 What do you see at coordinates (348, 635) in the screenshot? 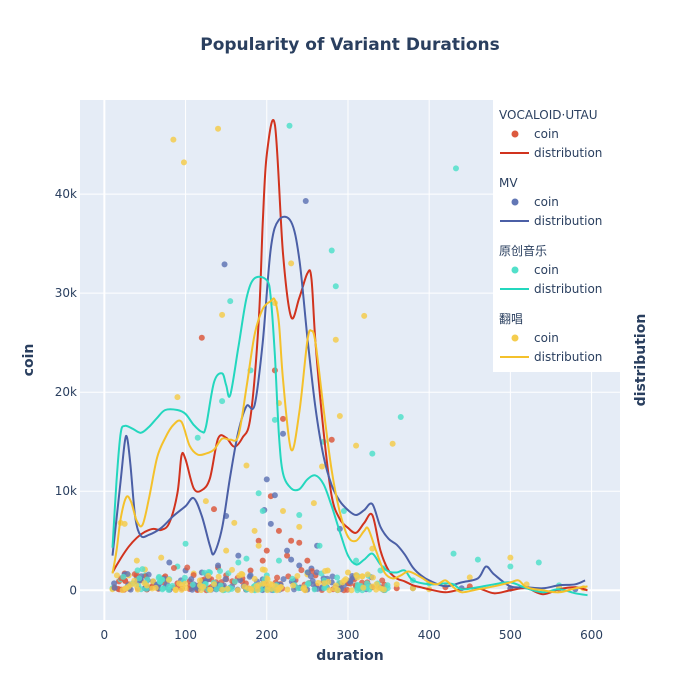
I see `x-tick-label: 300` at bounding box center [348, 635].